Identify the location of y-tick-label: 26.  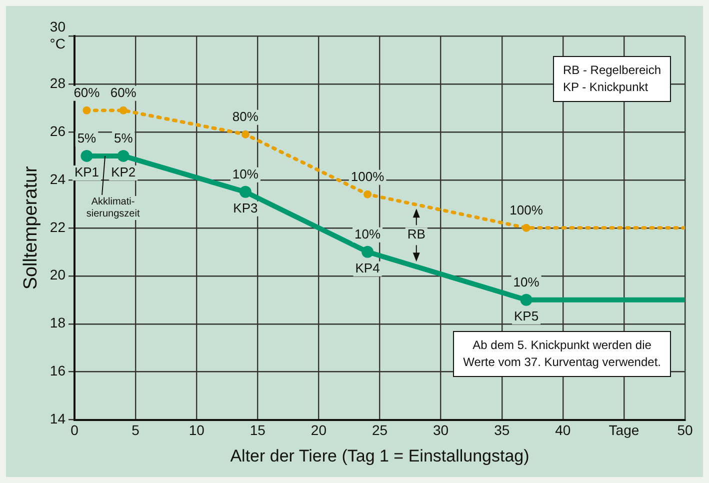
(58, 130).